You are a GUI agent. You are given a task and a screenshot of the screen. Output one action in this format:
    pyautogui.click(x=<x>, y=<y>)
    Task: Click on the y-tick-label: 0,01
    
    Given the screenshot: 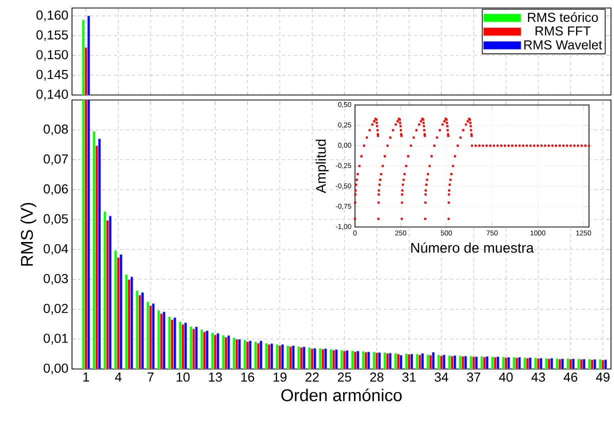 What is the action you would take?
    pyautogui.click(x=56, y=339)
    